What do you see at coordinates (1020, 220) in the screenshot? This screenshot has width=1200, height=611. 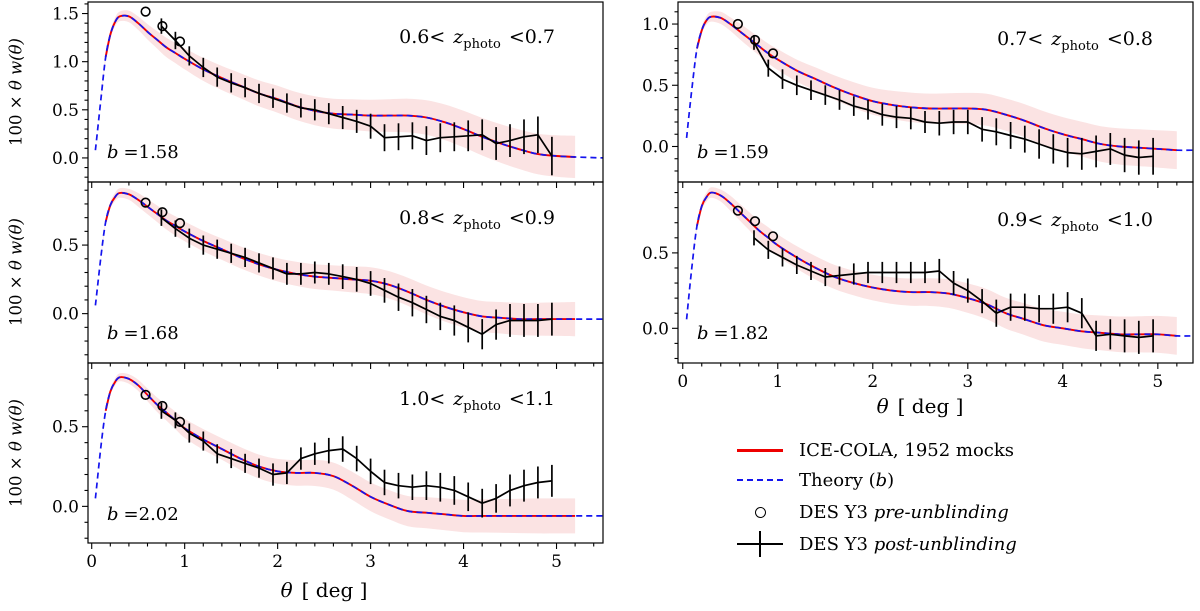 I see `zbin-lo: 0.9<` at bounding box center [1020, 220].